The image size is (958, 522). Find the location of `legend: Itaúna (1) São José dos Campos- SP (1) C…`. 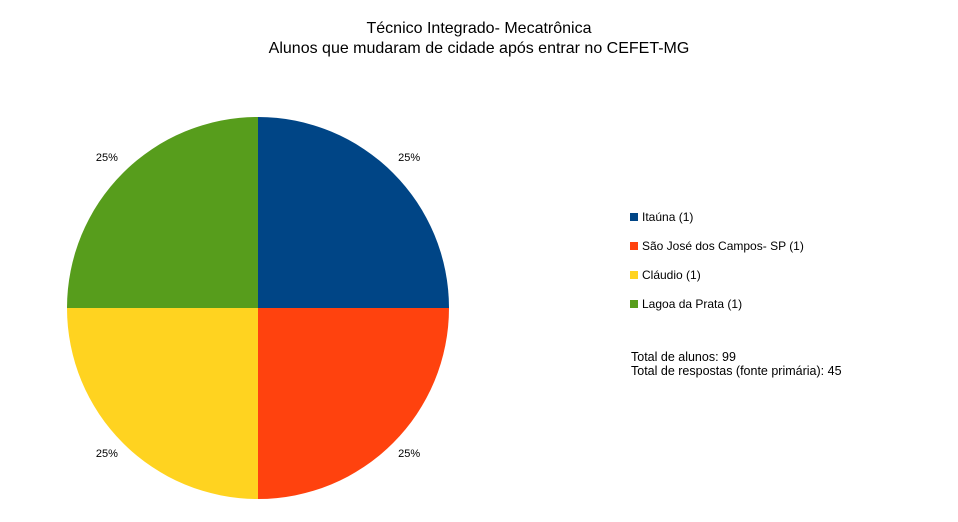

legend: Itaúna (1) São José dos Campos- SP (1) C… is located at coordinates (717, 267).